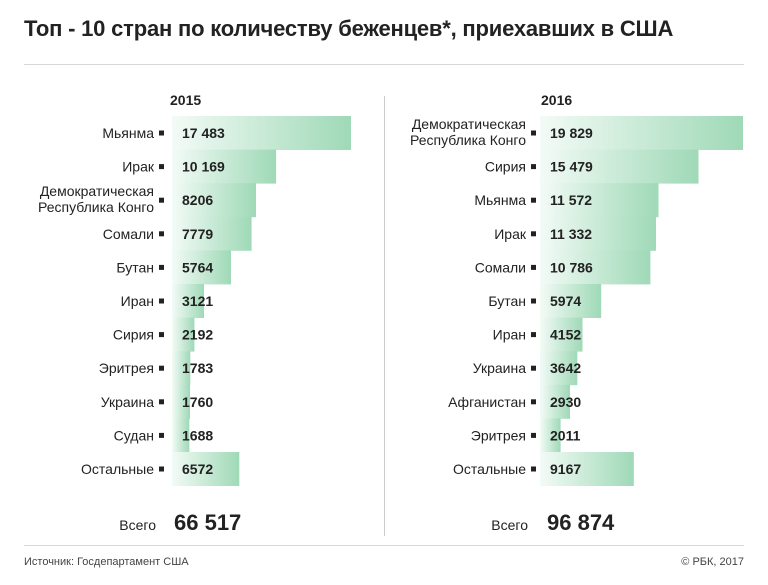  What do you see at coordinates (581, 522) in the screenshot?
I see `total-value: 96 874` at bounding box center [581, 522].